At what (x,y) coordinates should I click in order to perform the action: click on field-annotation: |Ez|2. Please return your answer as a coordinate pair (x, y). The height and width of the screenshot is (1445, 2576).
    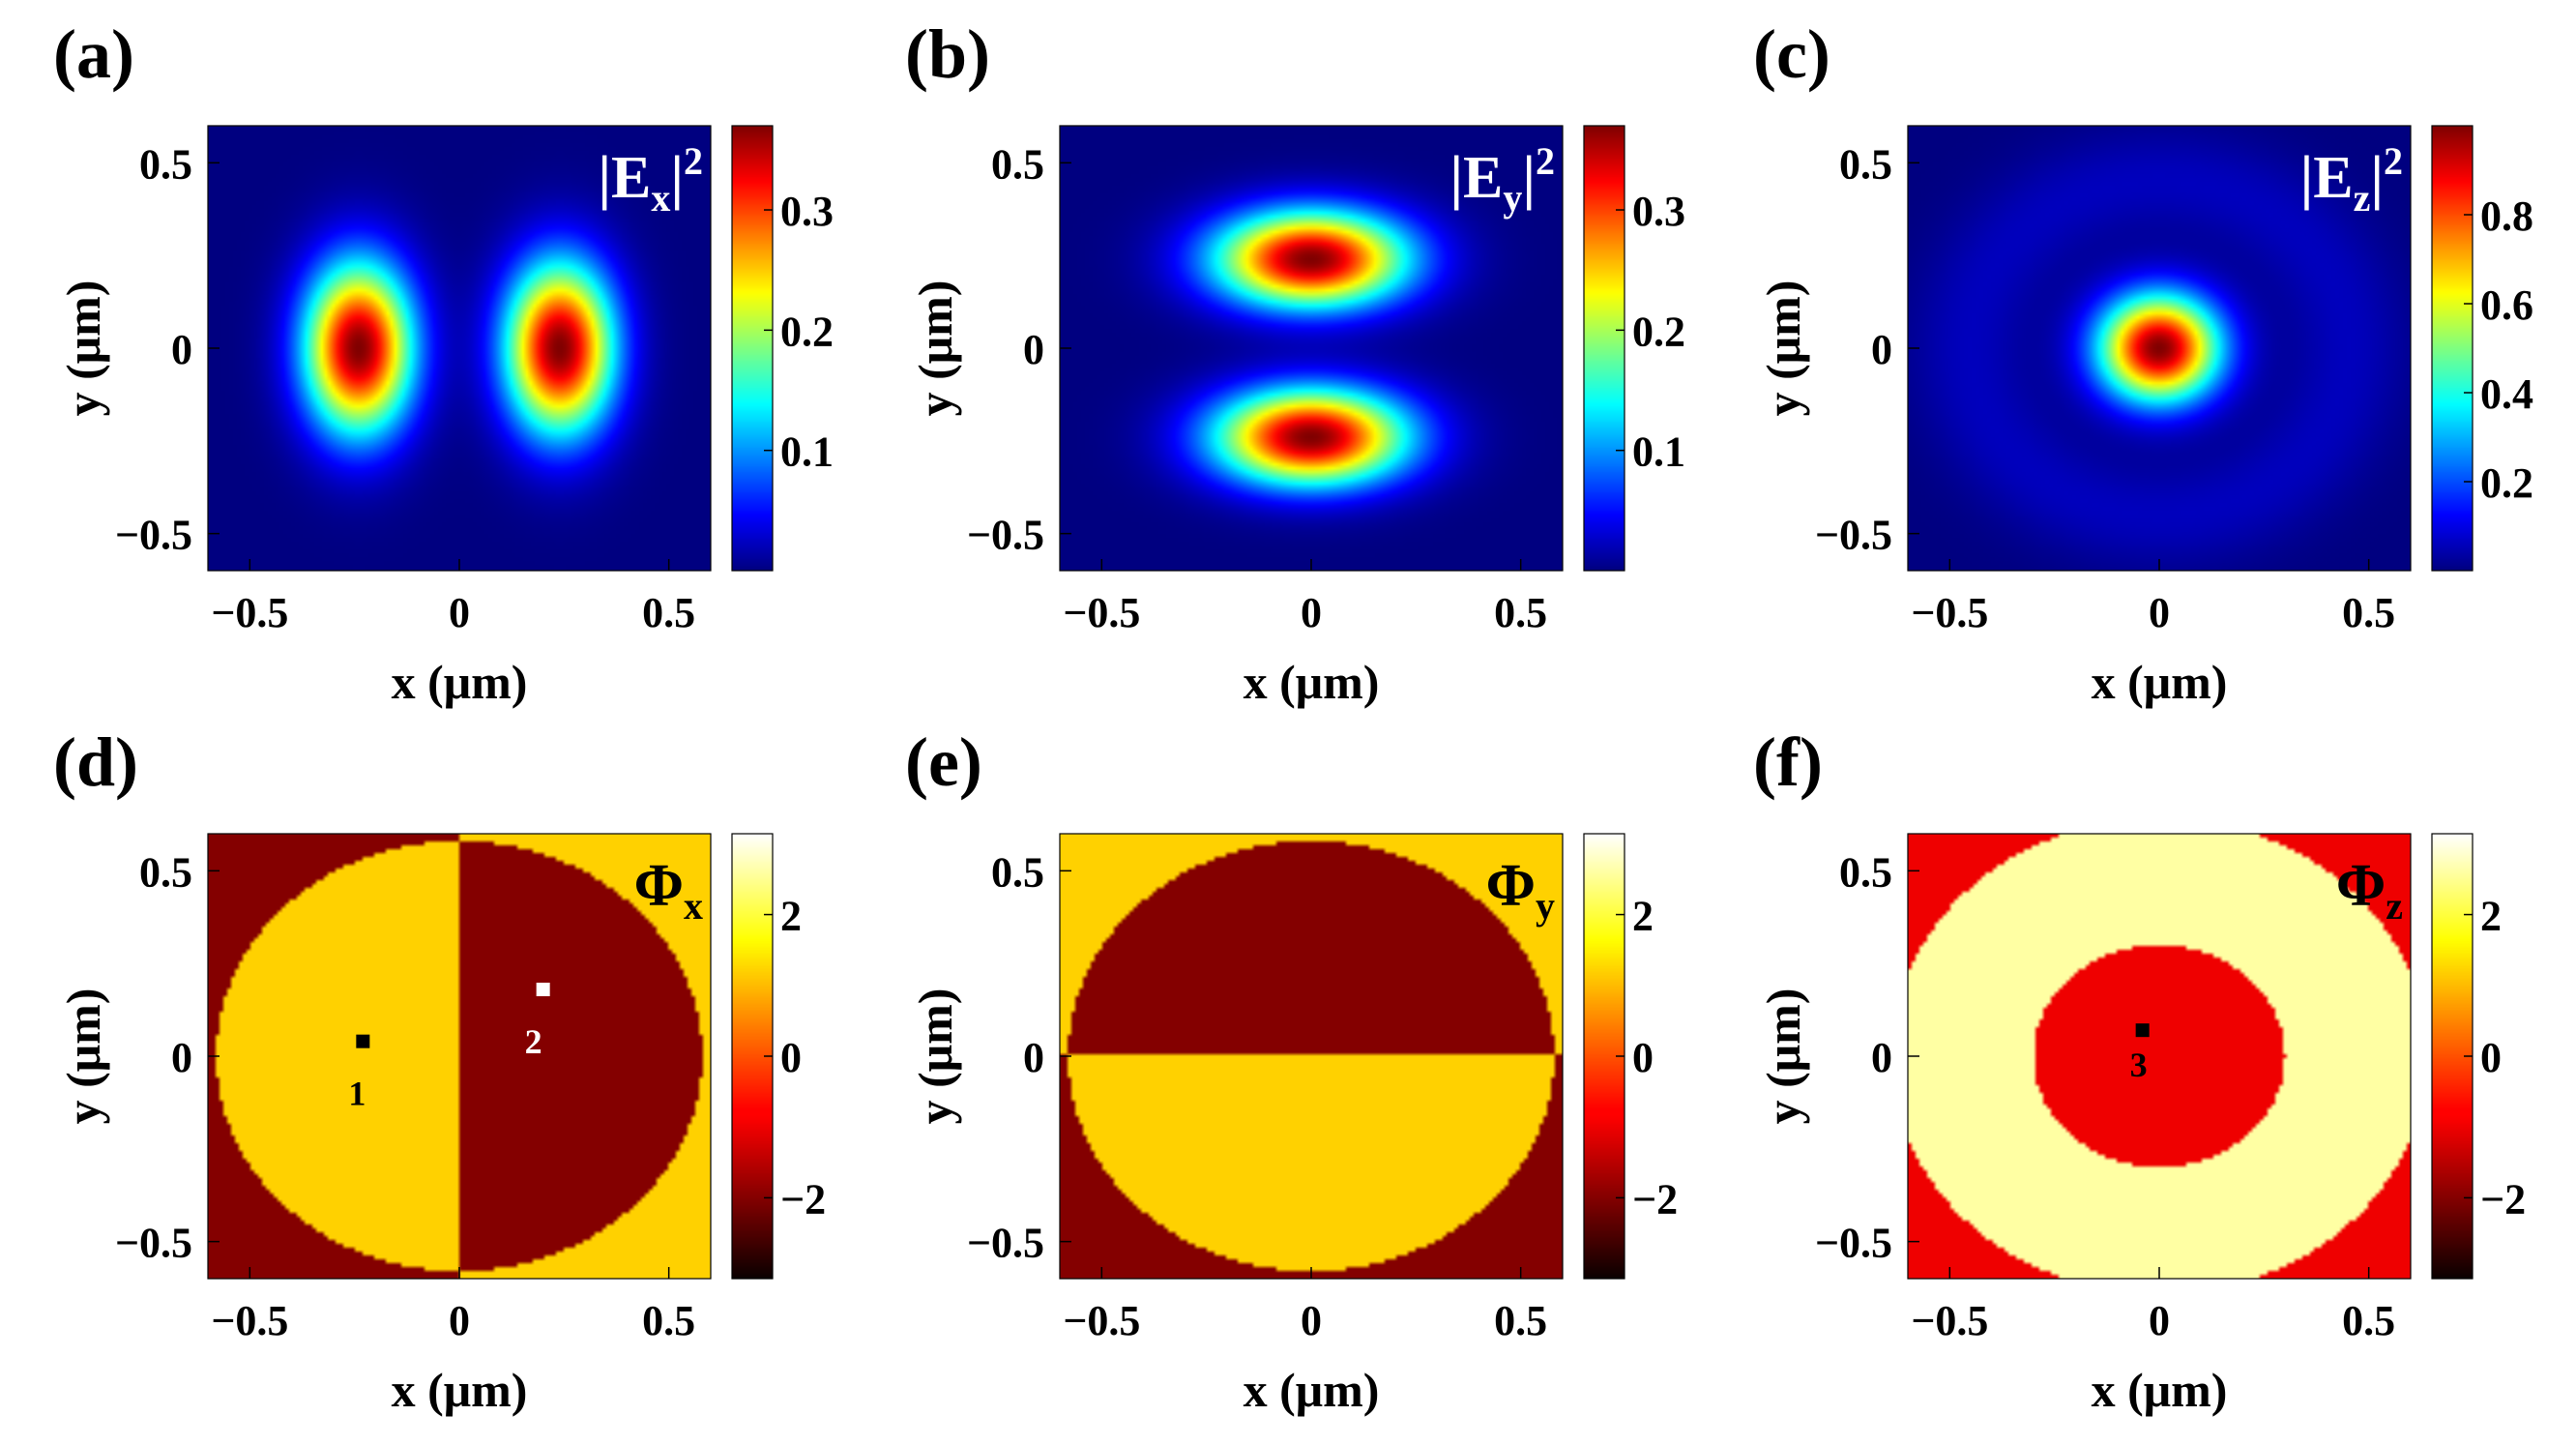
    Looking at the image, I should click on (2351, 180).